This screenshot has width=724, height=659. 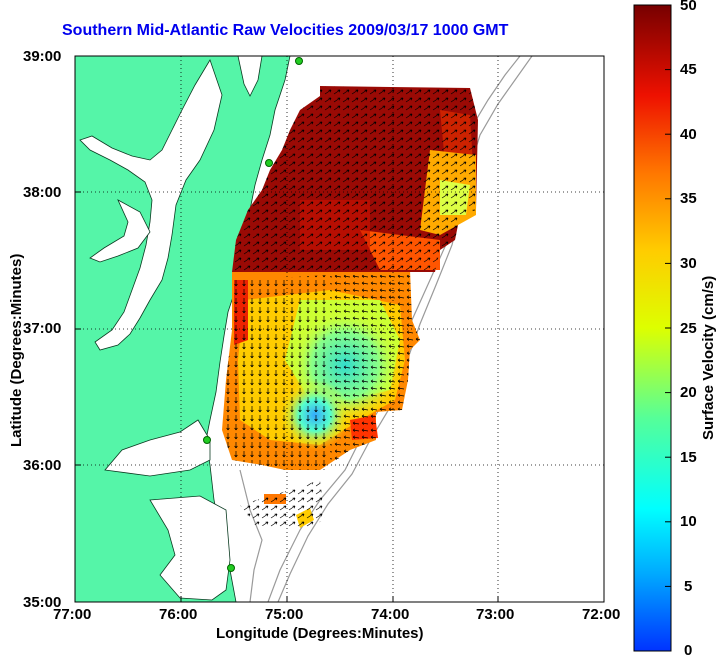 I want to click on x-tick-label: 72:00, so click(x=601, y=614).